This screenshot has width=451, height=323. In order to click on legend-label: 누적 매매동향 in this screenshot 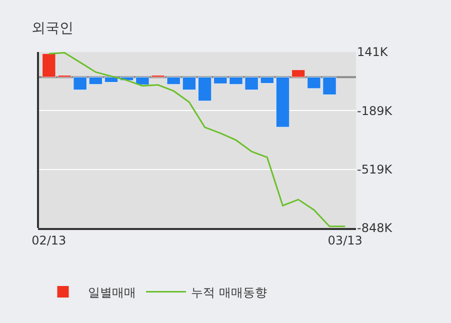, I will do `click(229, 292)`.